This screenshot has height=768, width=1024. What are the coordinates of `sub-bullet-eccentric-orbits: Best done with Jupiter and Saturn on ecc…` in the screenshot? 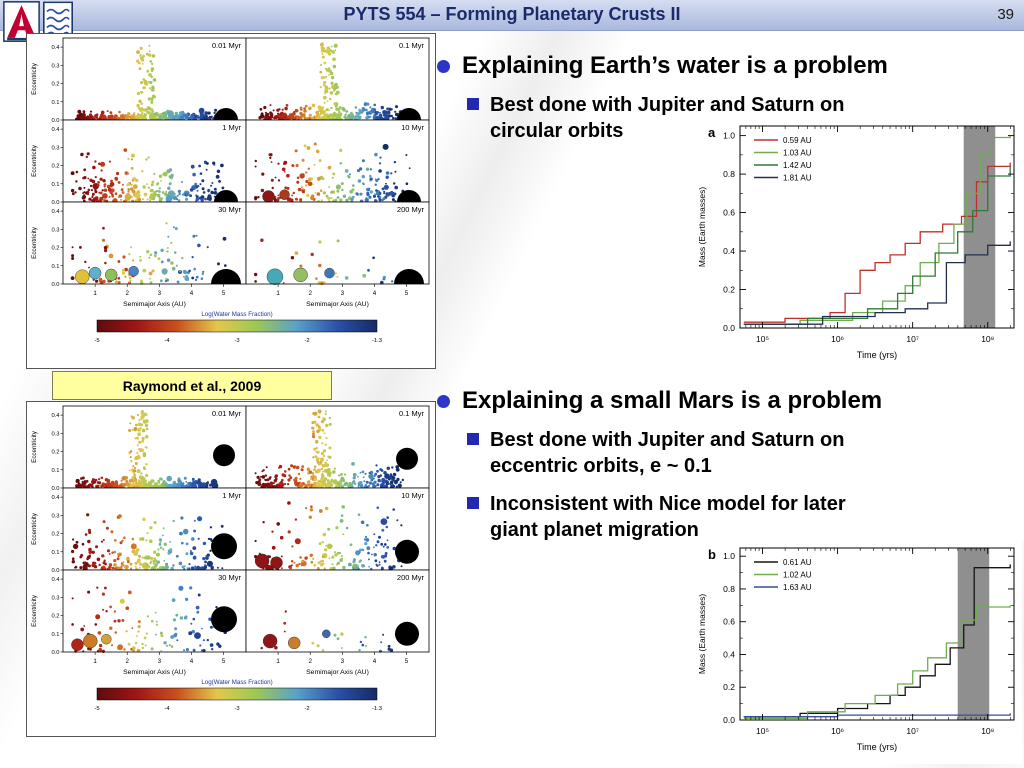 It's located at (737, 453).